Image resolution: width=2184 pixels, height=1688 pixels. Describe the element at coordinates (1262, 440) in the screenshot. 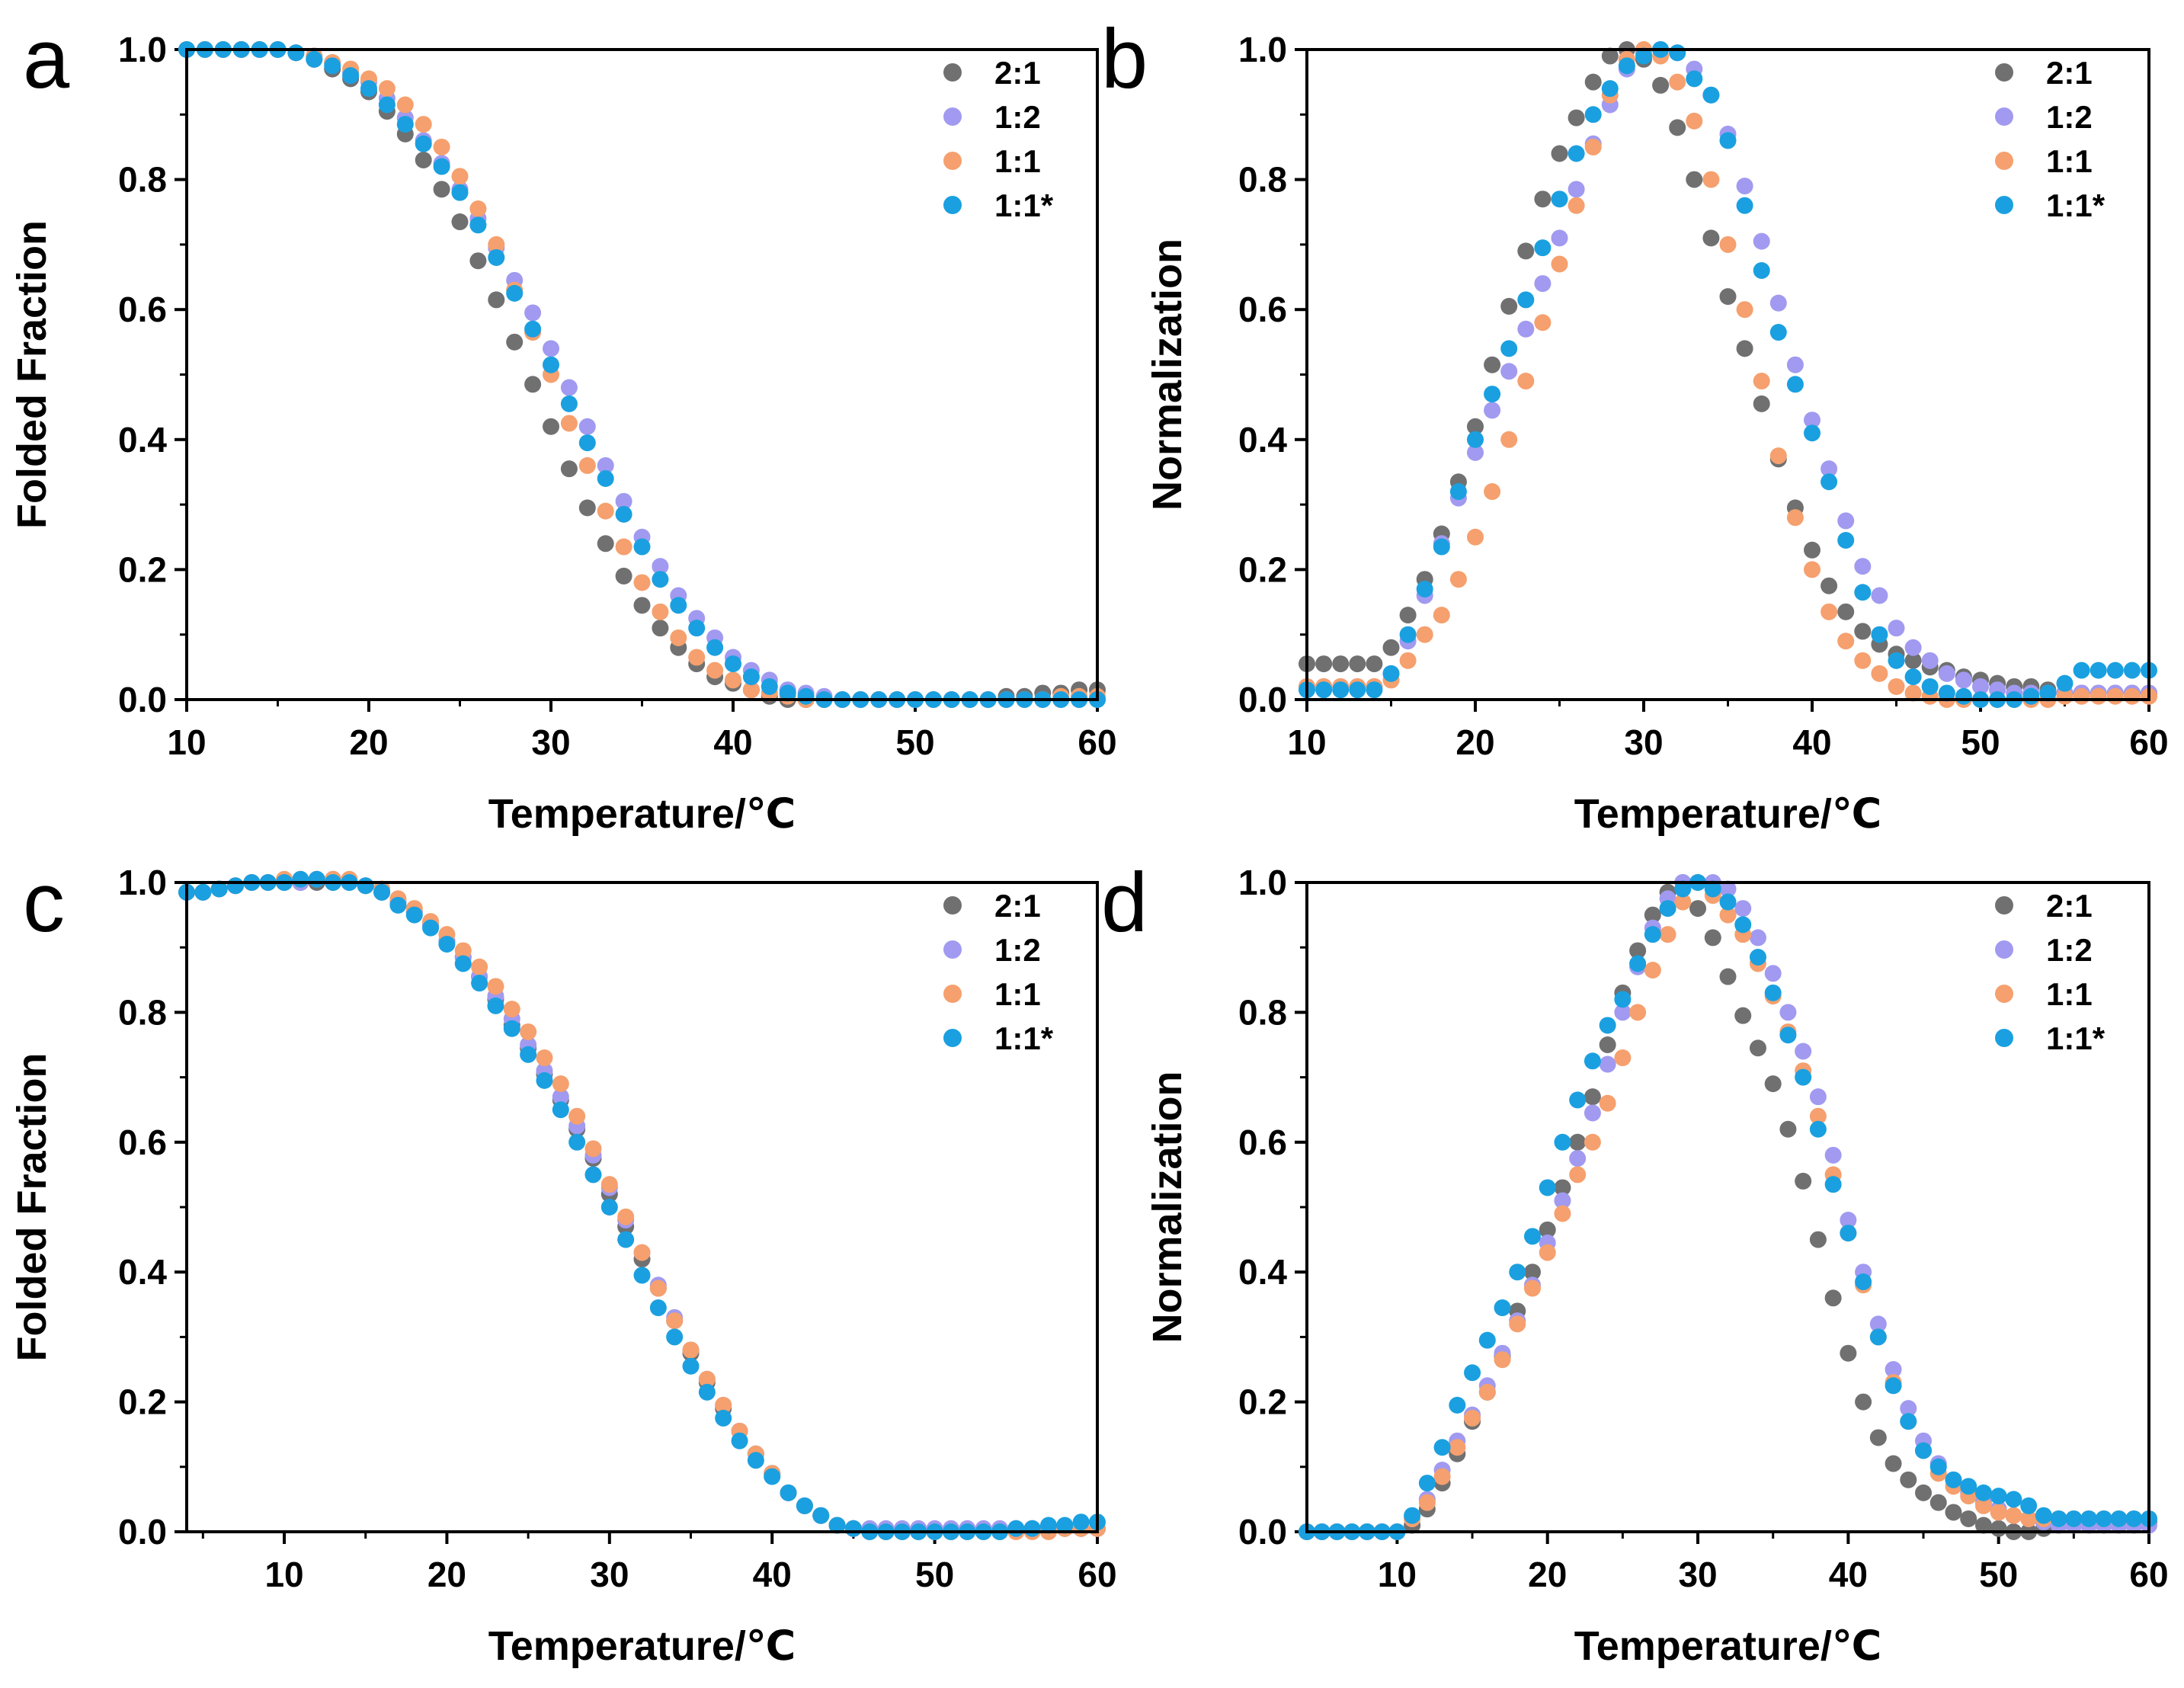

I see `y-tick-label: 0.4` at that location.